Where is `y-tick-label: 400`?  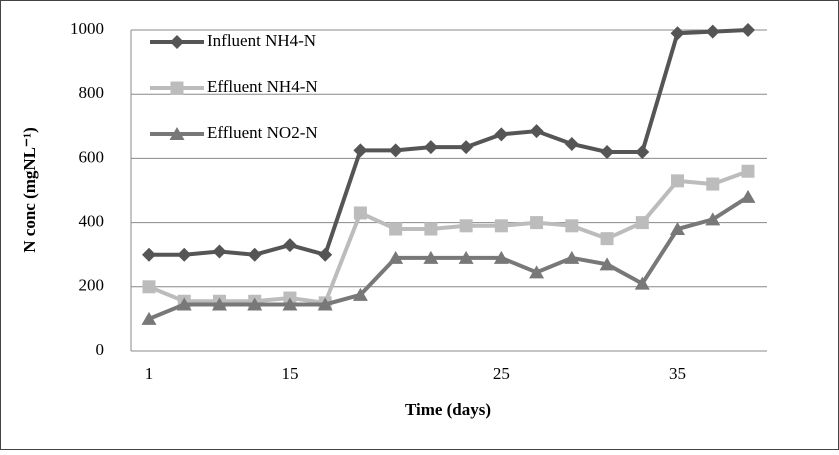
y-tick-label: 400 is located at coordinates (92, 221).